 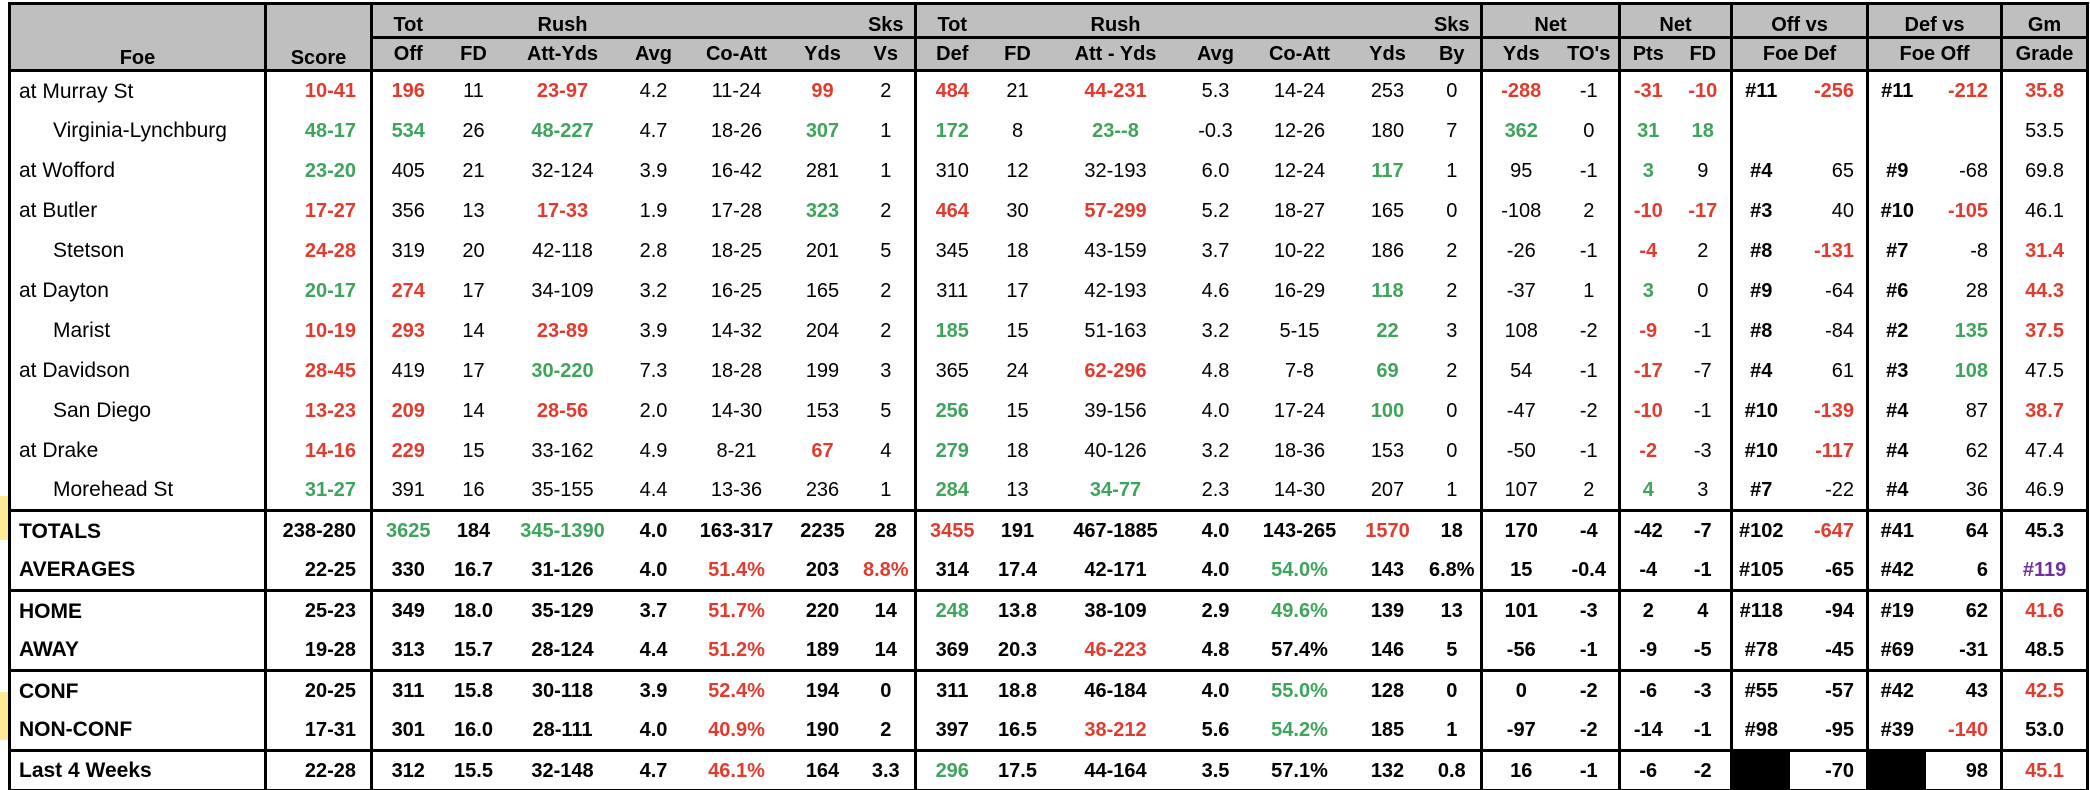 What do you see at coordinates (886, 610) in the screenshot?
I see `sks-vs-cell: 14` at bounding box center [886, 610].